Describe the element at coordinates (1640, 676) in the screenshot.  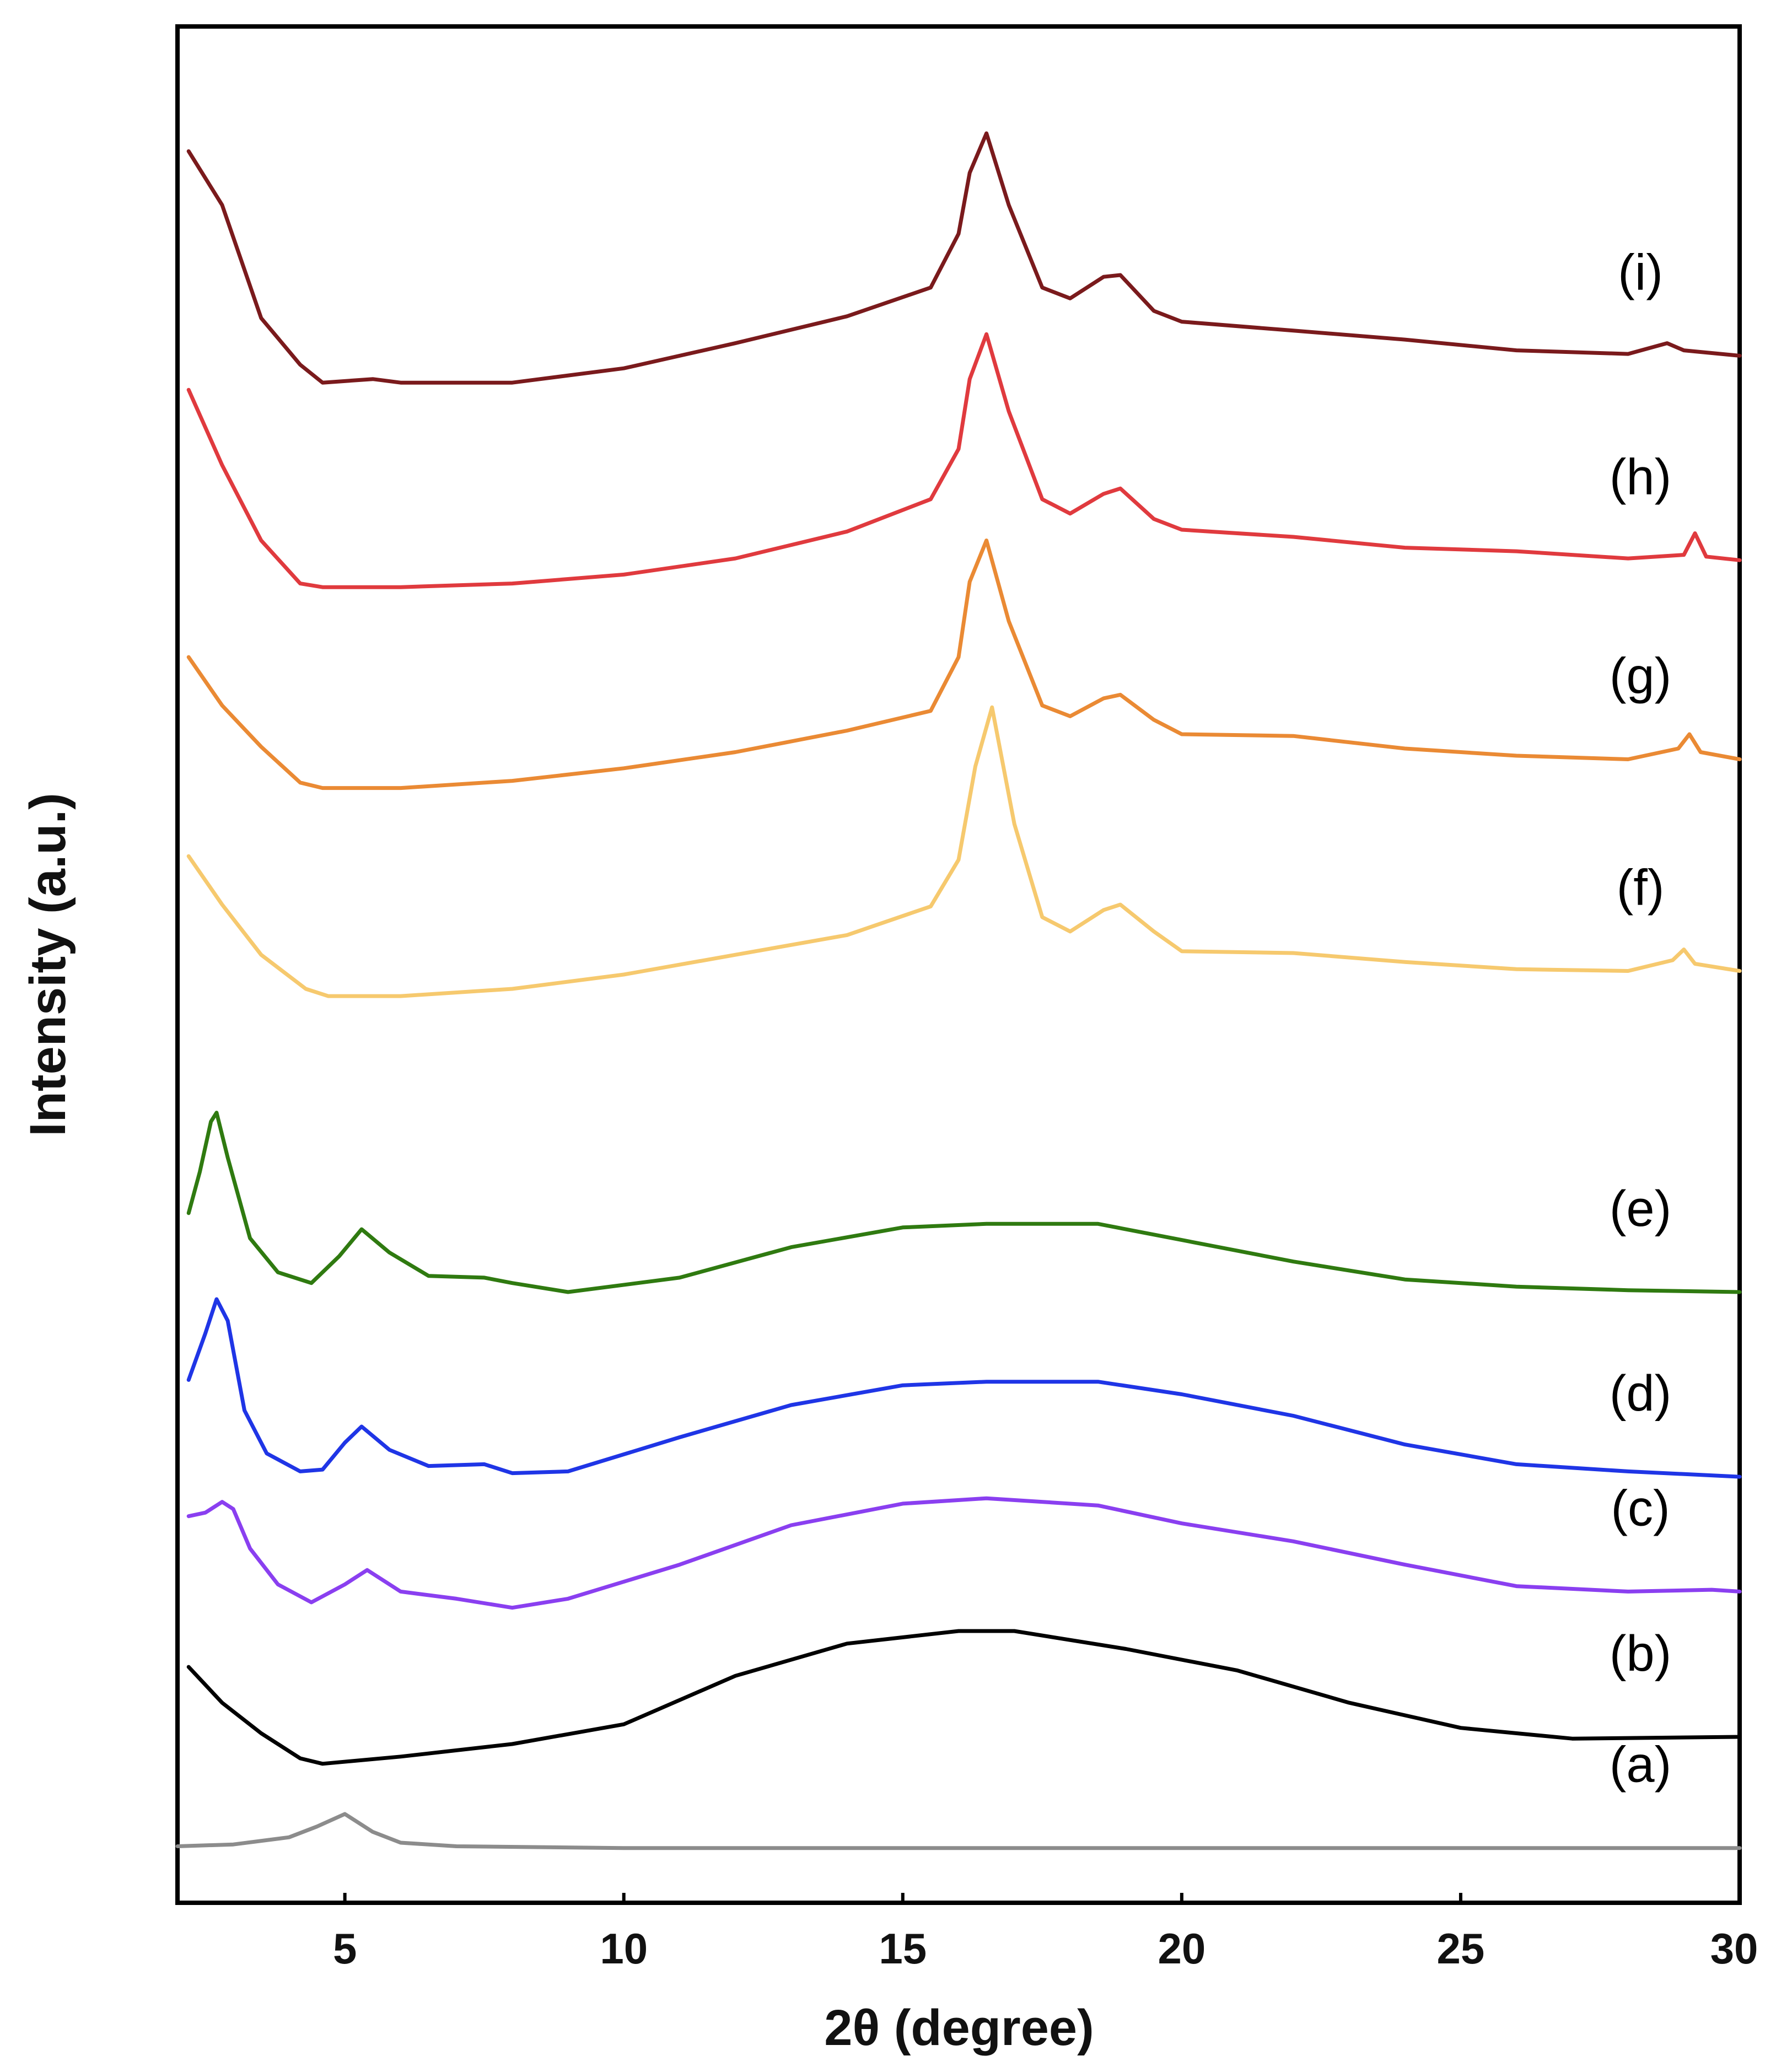
I see `series-label-6: (g)` at that location.